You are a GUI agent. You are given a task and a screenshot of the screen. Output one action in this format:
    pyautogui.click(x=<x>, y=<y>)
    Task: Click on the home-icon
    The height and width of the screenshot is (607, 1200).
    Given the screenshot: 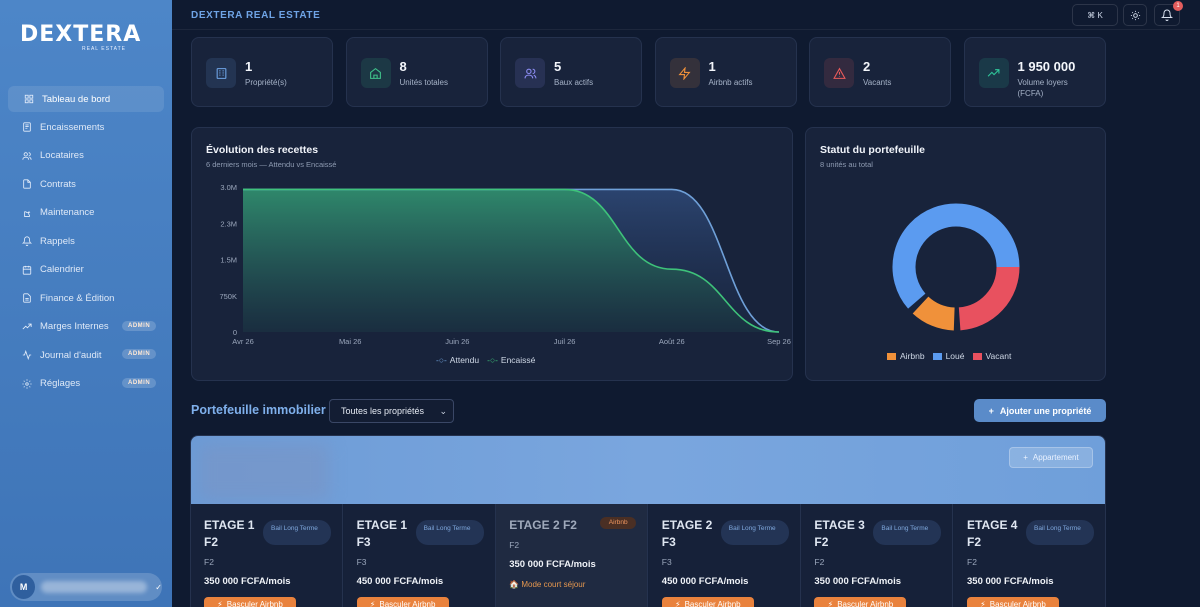 What is the action you would take?
    pyautogui.click(x=375, y=73)
    